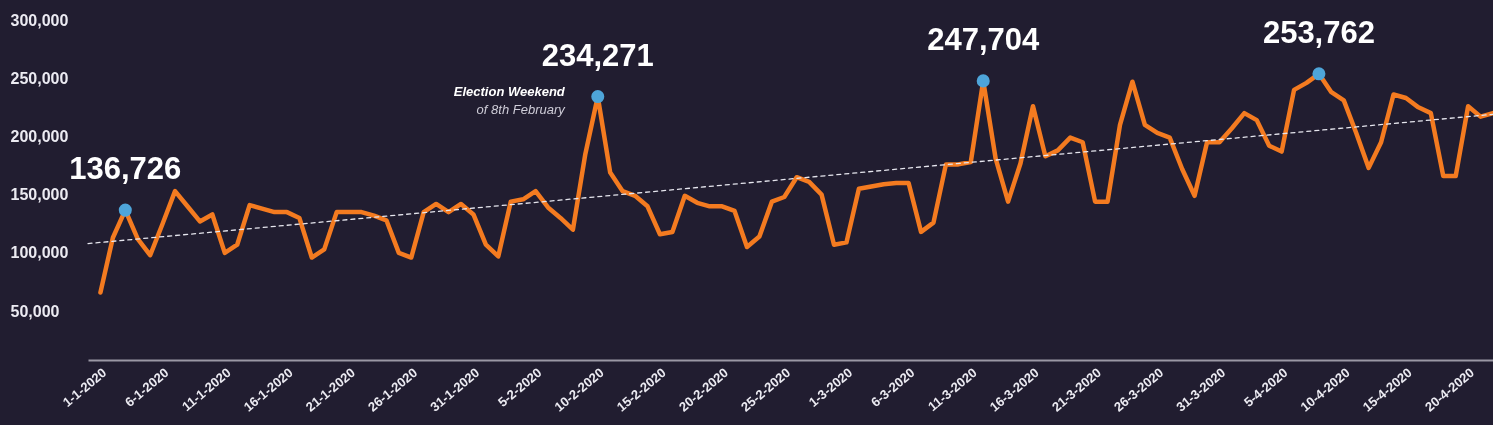 This screenshot has width=1493, height=425. I want to click on y-tick-label: 100,000, so click(39, 253).